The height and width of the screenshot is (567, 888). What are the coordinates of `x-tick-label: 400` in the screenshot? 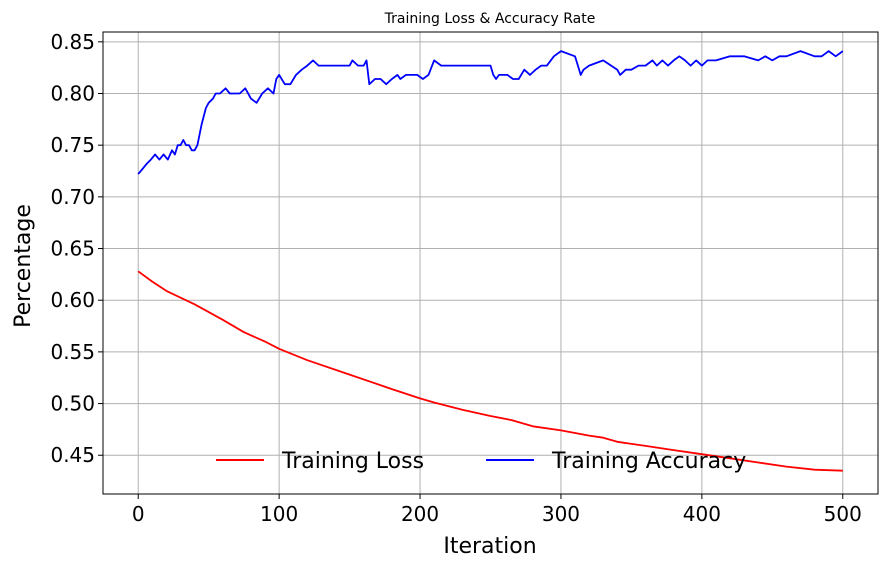 It's located at (702, 514).